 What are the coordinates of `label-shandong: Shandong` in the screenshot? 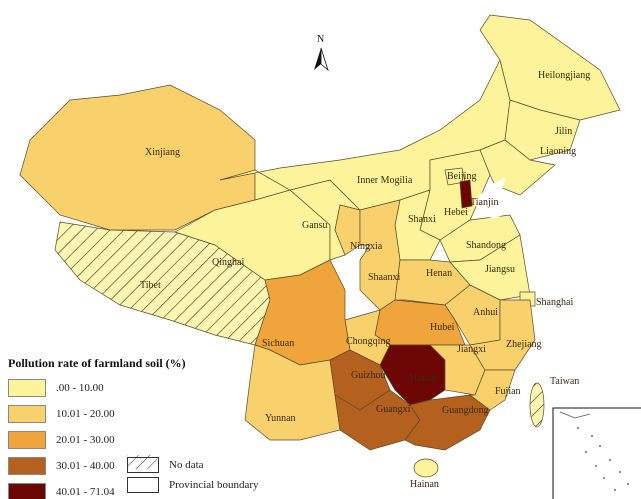 It's located at (486, 245).